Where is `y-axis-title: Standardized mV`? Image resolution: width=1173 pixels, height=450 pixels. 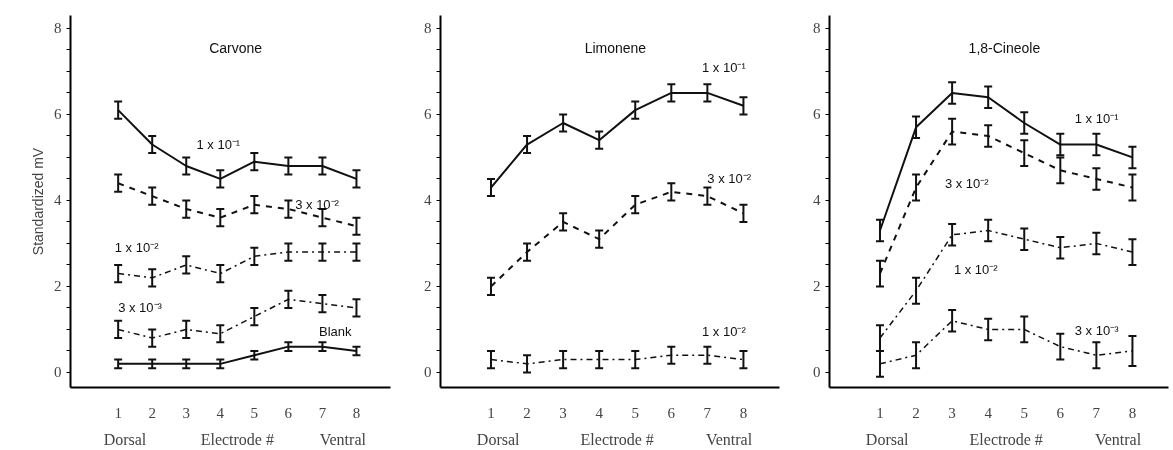
y-axis-title: Standardized mV is located at coordinates (38, 201).